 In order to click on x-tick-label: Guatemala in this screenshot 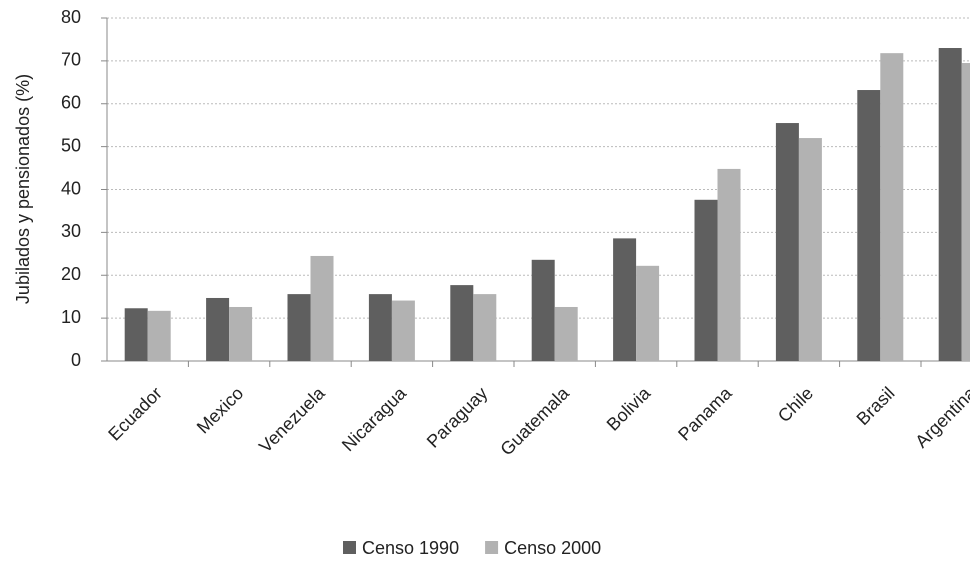, I will do `click(534, 420)`.